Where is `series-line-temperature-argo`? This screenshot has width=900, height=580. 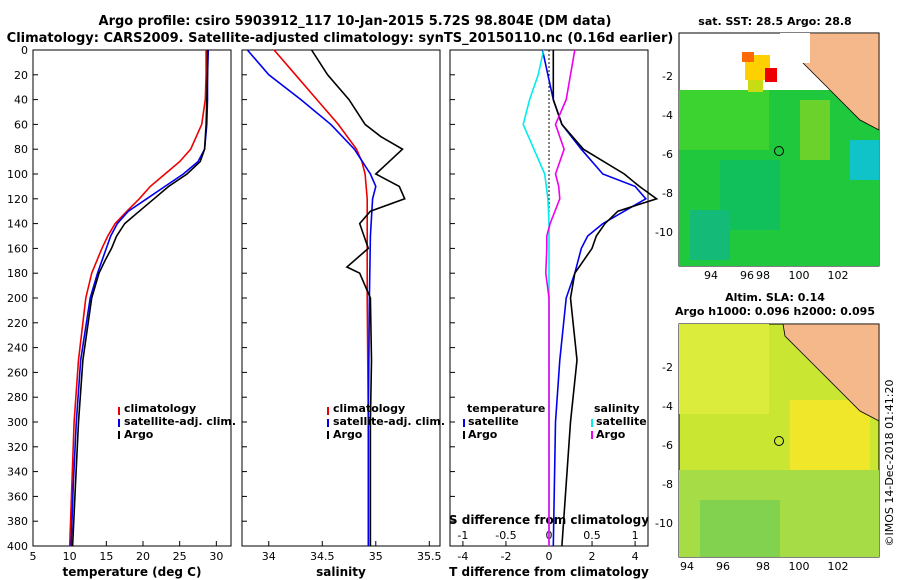 series-line-temperature-argo is located at coordinates (605, 298).